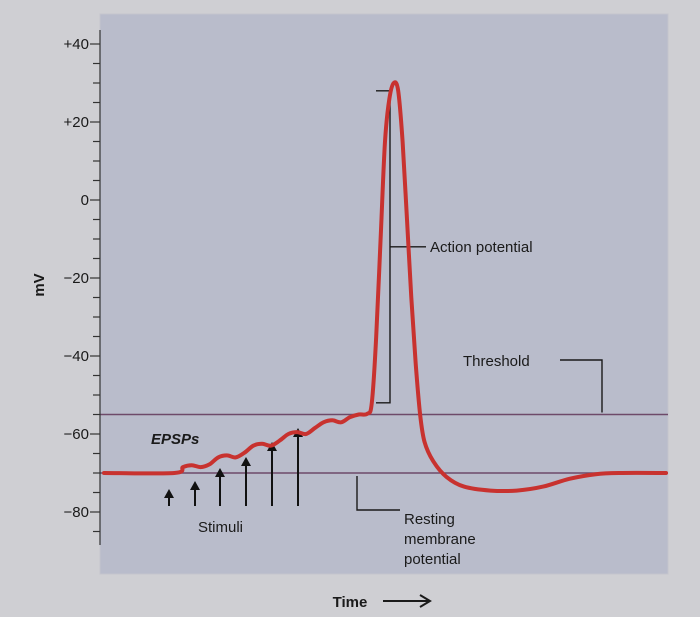 The image size is (700, 617). I want to click on resting-leader, so click(378, 493).